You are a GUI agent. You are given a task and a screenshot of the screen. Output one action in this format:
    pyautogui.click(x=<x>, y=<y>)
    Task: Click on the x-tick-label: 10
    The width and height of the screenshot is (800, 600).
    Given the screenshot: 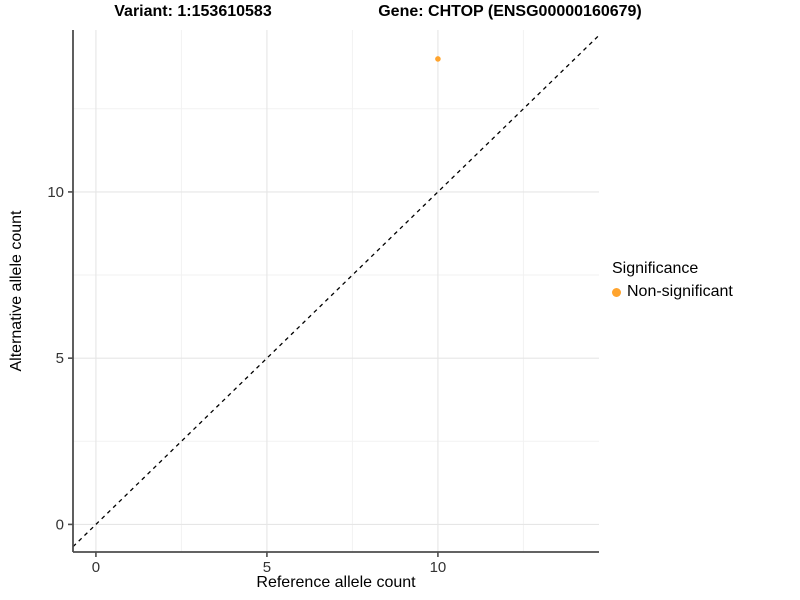 What is the action you would take?
    pyautogui.click(x=438, y=567)
    